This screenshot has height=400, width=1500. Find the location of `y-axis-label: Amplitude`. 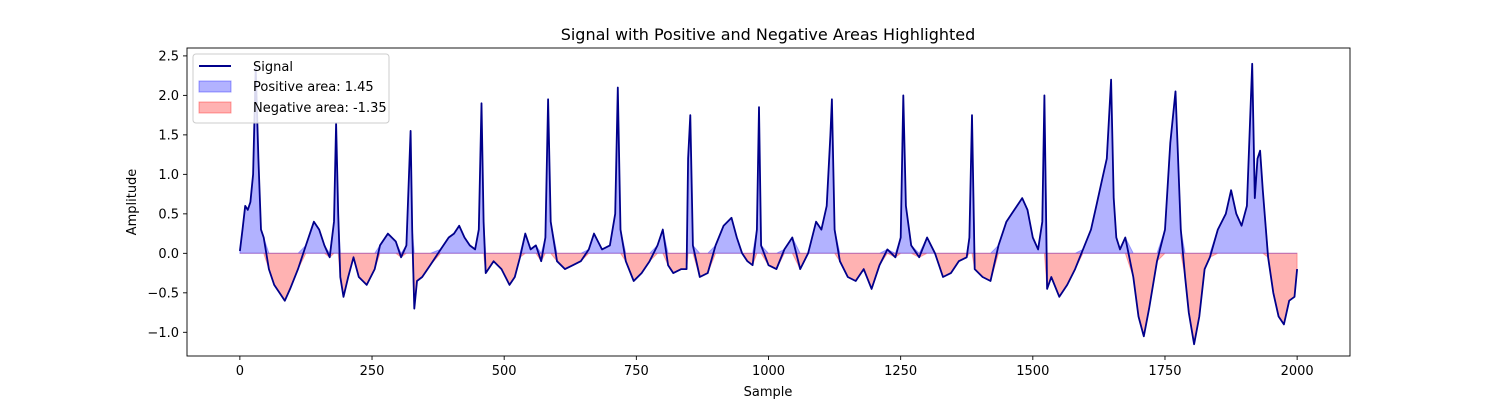

y-axis-label: Amplitude is located at coordinates (132, 202).